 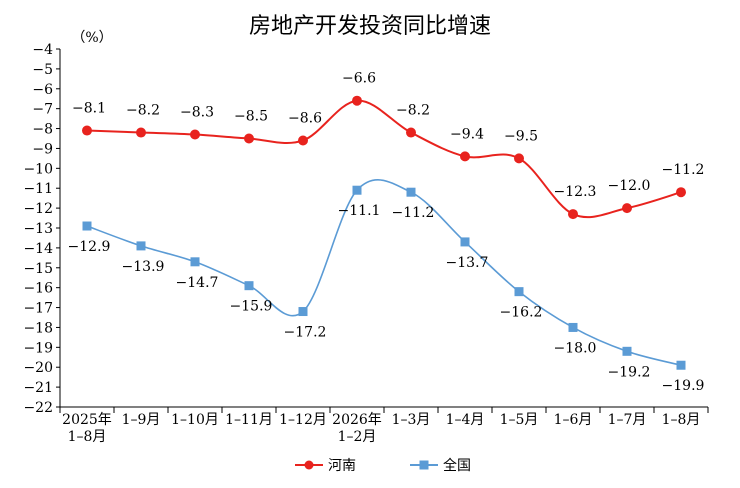 I want to click on data-label-national: −18.0, so click(x=575, y=348).